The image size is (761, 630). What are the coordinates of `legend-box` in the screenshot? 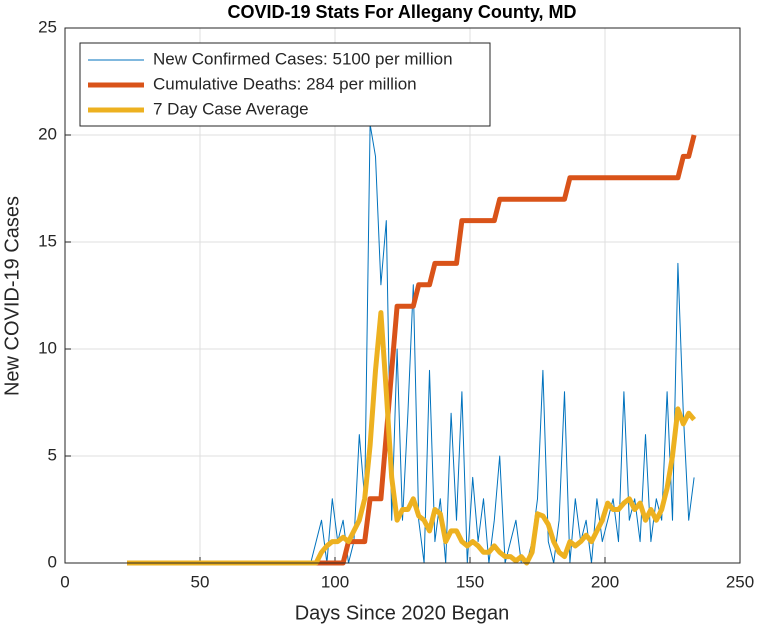 It's located at (285, 84).